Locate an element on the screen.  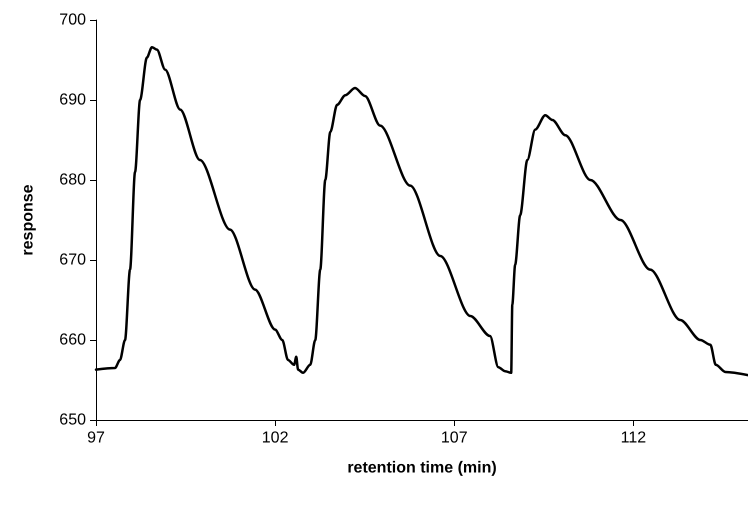
y-tick-label: 700 is located at coordinates (72, 20).